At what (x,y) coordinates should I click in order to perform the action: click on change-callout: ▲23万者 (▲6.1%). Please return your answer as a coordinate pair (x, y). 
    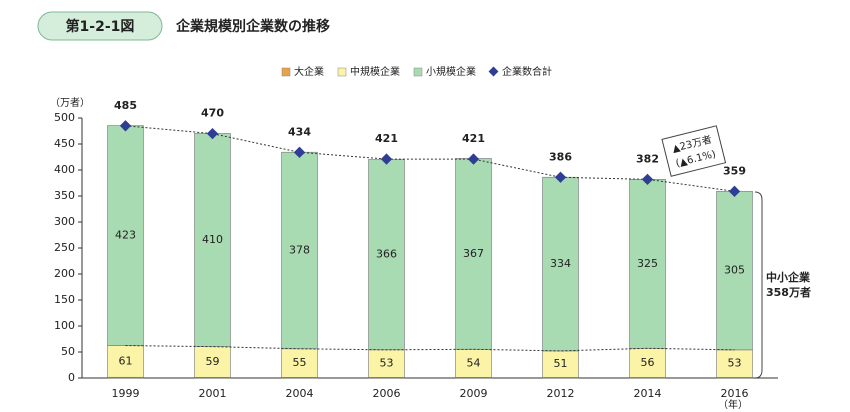
    Looking at the image, I should click on (694, 151).